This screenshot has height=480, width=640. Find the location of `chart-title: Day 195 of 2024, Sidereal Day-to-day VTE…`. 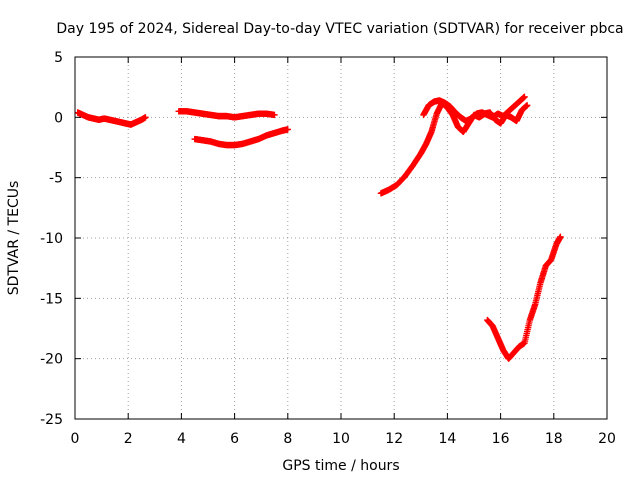

chart-title: Day 195 of 2024, Sidereal Day-to-day VTE… is located at coordinates (339, 29).